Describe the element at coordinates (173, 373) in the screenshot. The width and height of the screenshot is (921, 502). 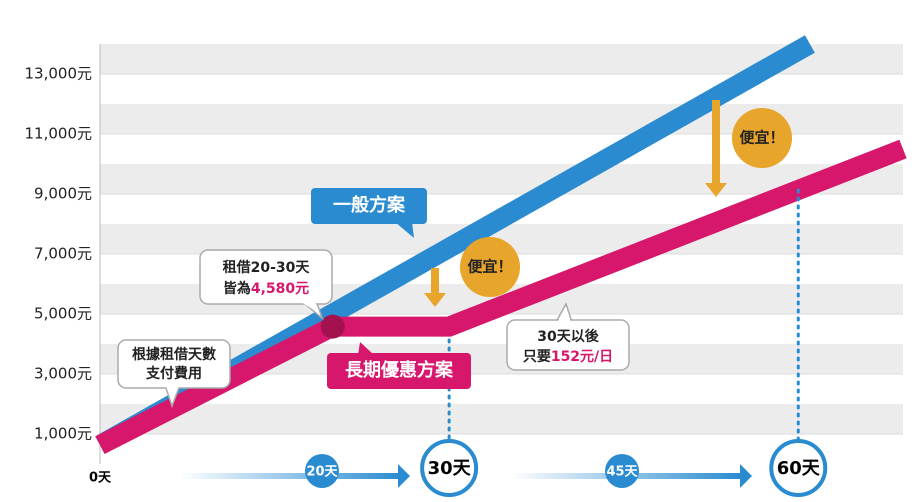
I see `callout-text: 支付費用` at that location.